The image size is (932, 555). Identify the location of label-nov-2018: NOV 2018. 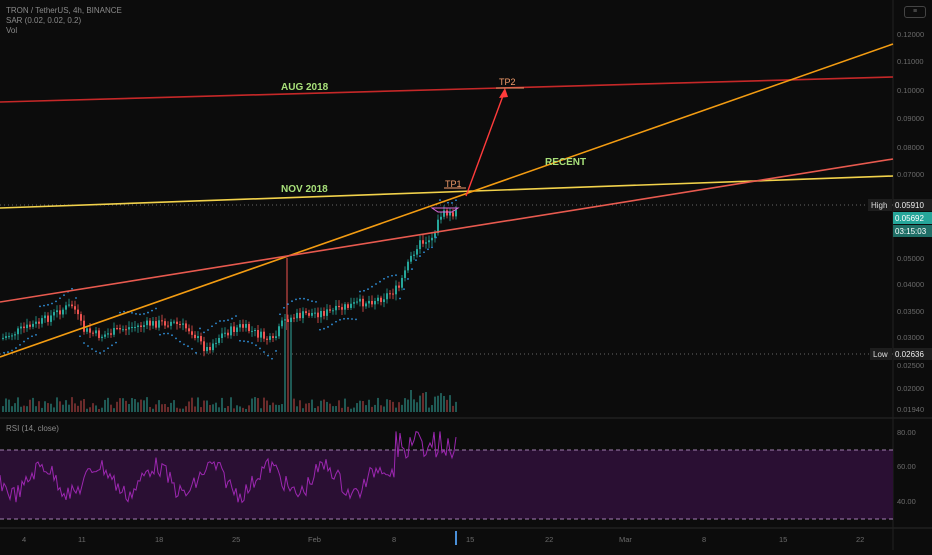
(304, 189).